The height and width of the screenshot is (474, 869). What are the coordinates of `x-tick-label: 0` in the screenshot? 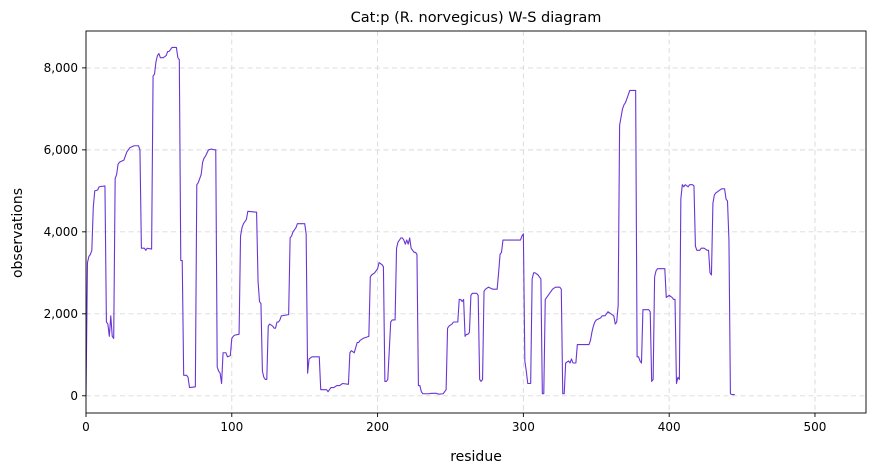 It's located at (86, 427).